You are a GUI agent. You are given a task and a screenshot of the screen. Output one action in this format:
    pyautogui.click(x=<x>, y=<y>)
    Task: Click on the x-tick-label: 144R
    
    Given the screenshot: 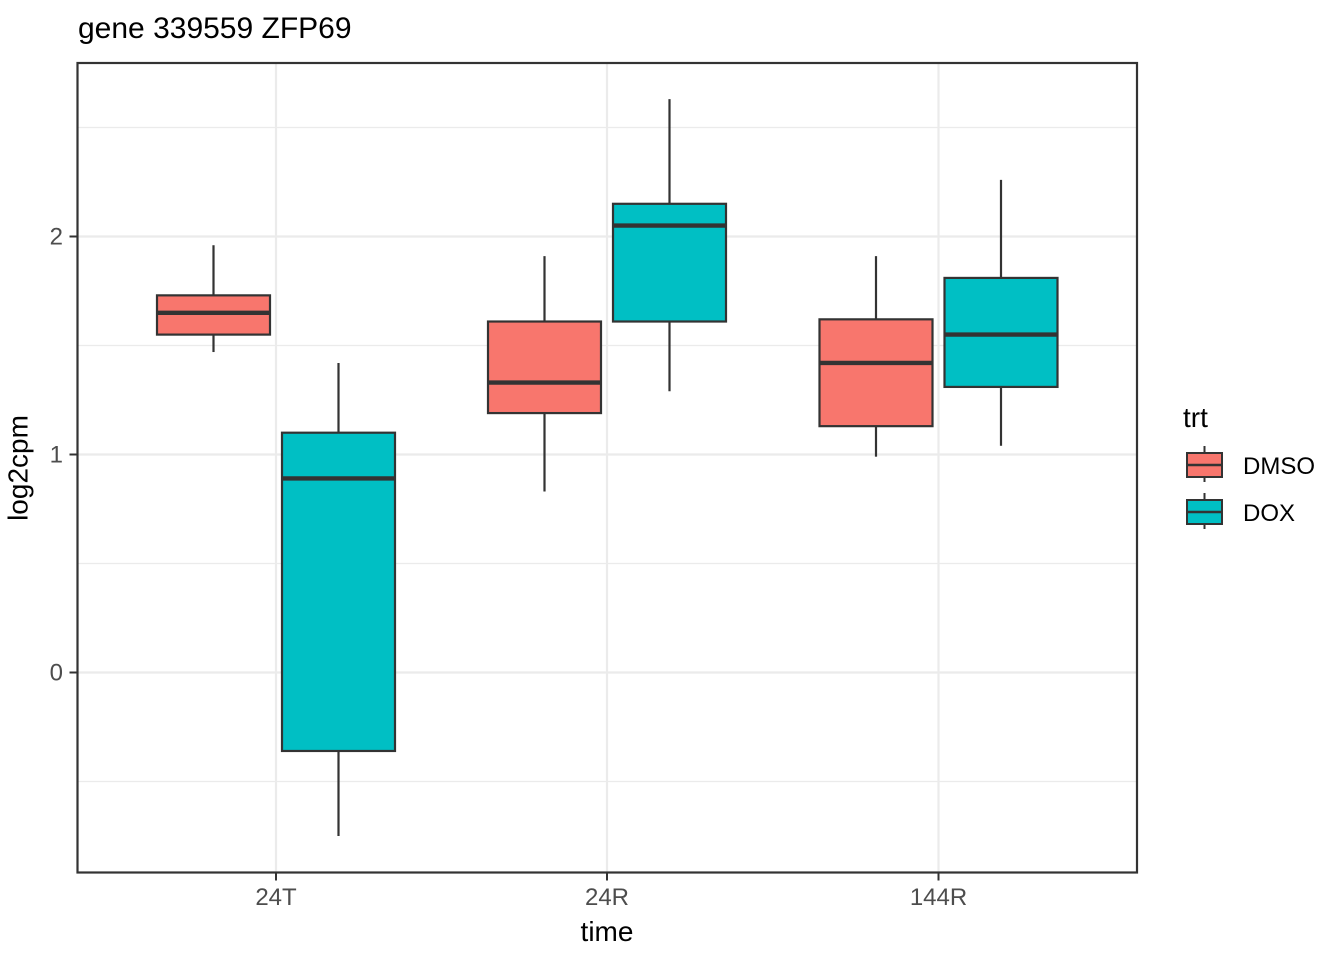 What is the action you would take?
    pyautogui.click(x=938, y=897)
    